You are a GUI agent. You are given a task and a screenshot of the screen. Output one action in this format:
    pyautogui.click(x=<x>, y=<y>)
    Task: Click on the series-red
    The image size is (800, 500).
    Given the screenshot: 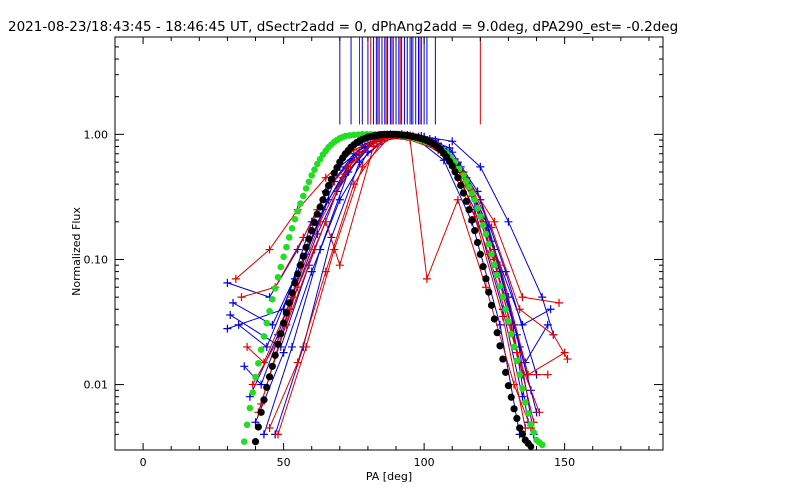 What is the action you would take?
    pyautogui.click(x=397, y=220)
    